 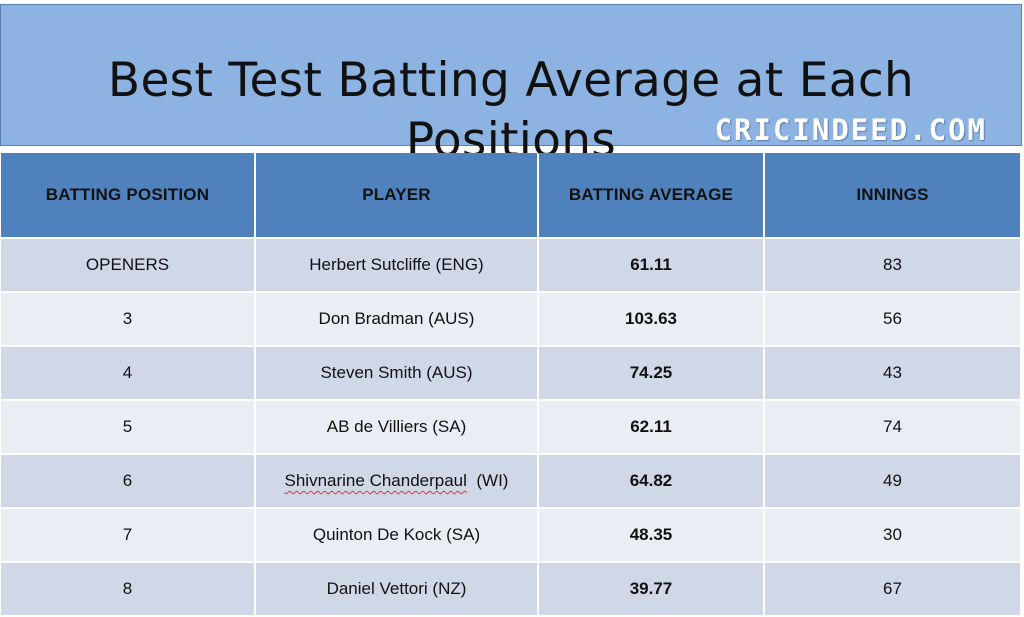 I want to click on cell-innings: 49, so click(x=892, y=481).